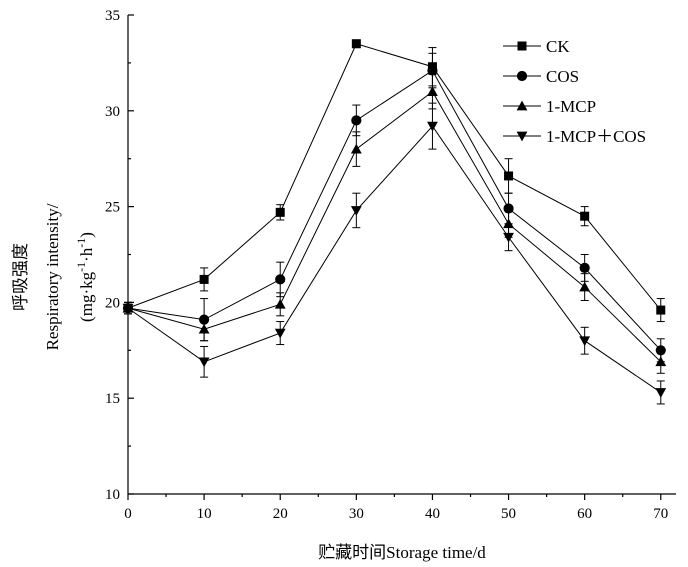 This screenshot has height=567, width=688. Describe the element at coordinates (81, 243) in the screenshot. I see `unit-exp-2: -1` at that location.